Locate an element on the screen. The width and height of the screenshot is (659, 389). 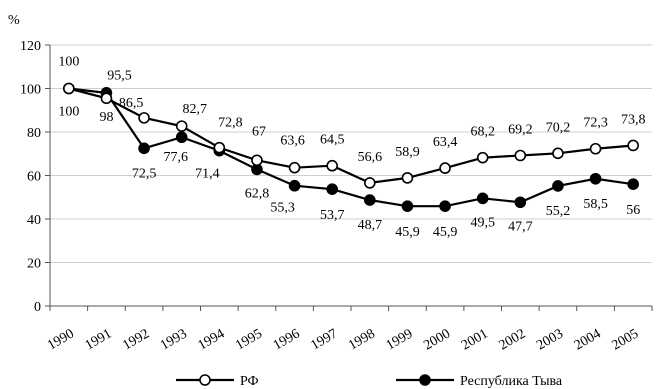
x-tick-label: 2000 is located at coordinates (437, 339).